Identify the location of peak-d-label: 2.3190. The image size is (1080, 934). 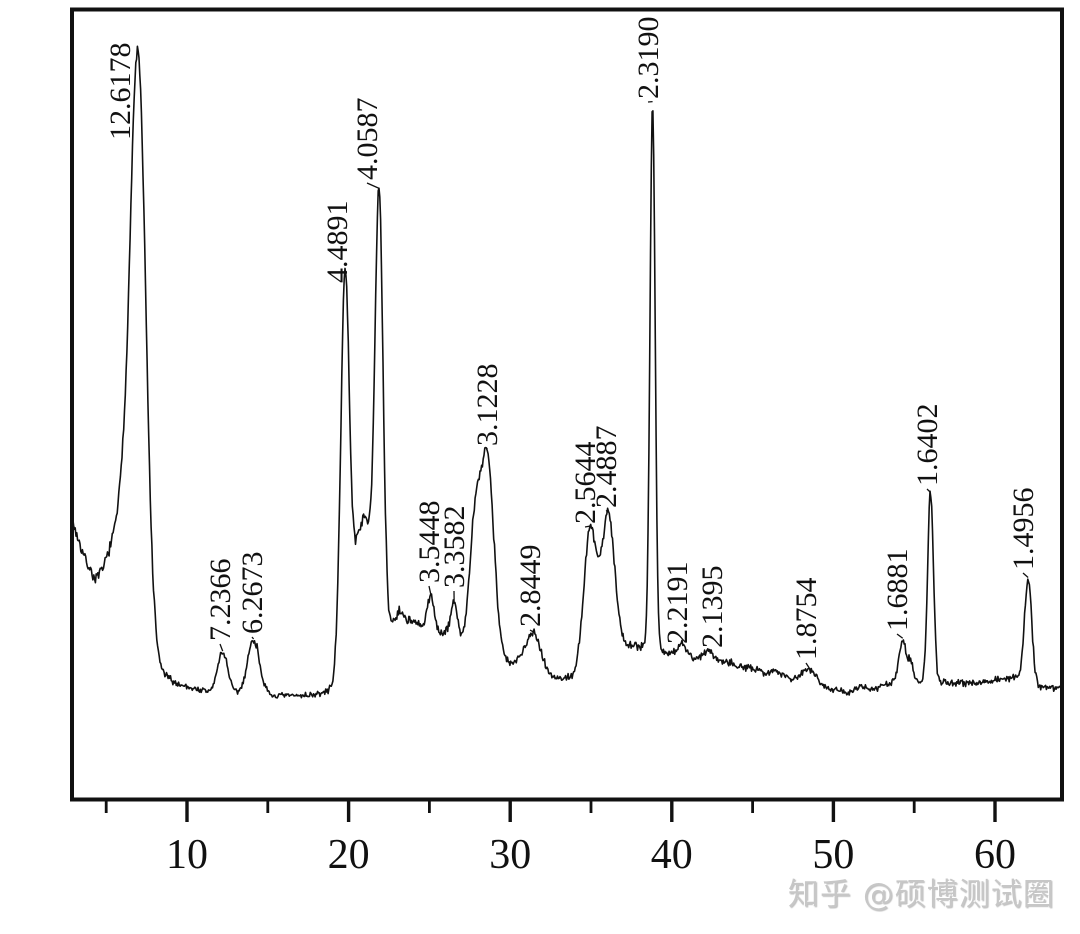
(648, 58).